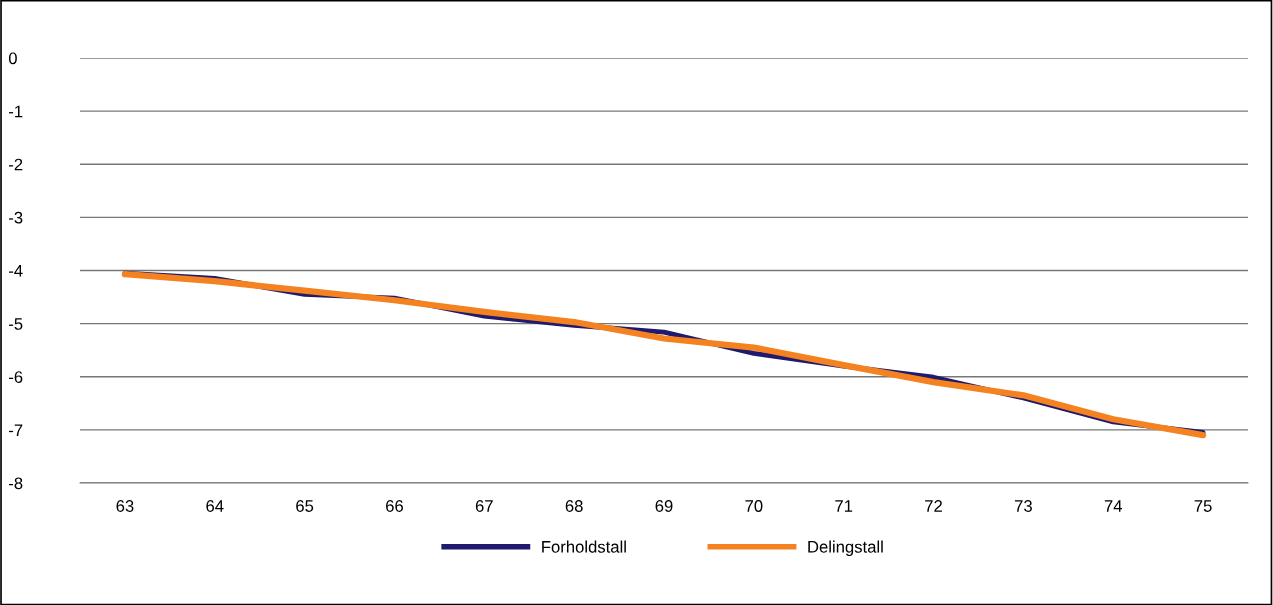 This screenshot has width=1273, height=605. Describe the element at coordinates (1203, 506) in the screenshot. I see `x-tick-label: 75` at that location.